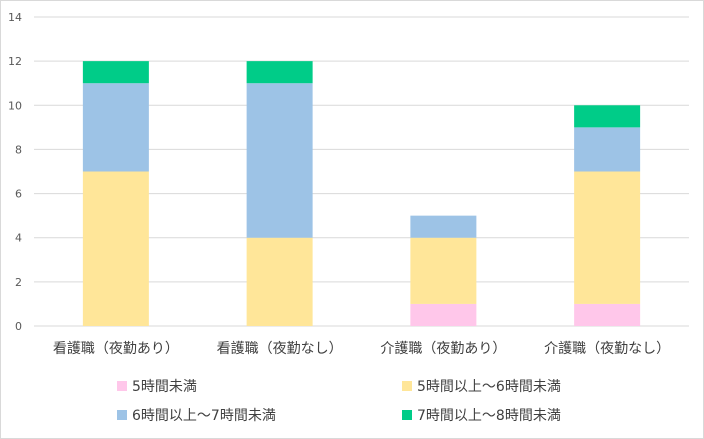 The image size is (704, 439). Describe the element at coordinates (489, 416) in the screenshot. I see `legend-label-3: 7時間以上～8時間未満` at that location.